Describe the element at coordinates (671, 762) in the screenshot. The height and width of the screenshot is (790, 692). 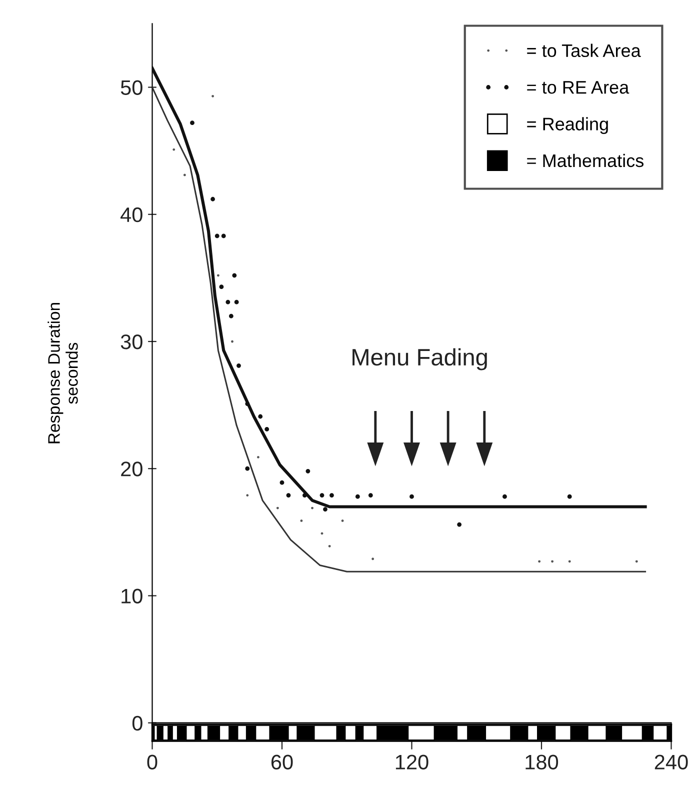
I see `x-tick-label: 240` at that location.